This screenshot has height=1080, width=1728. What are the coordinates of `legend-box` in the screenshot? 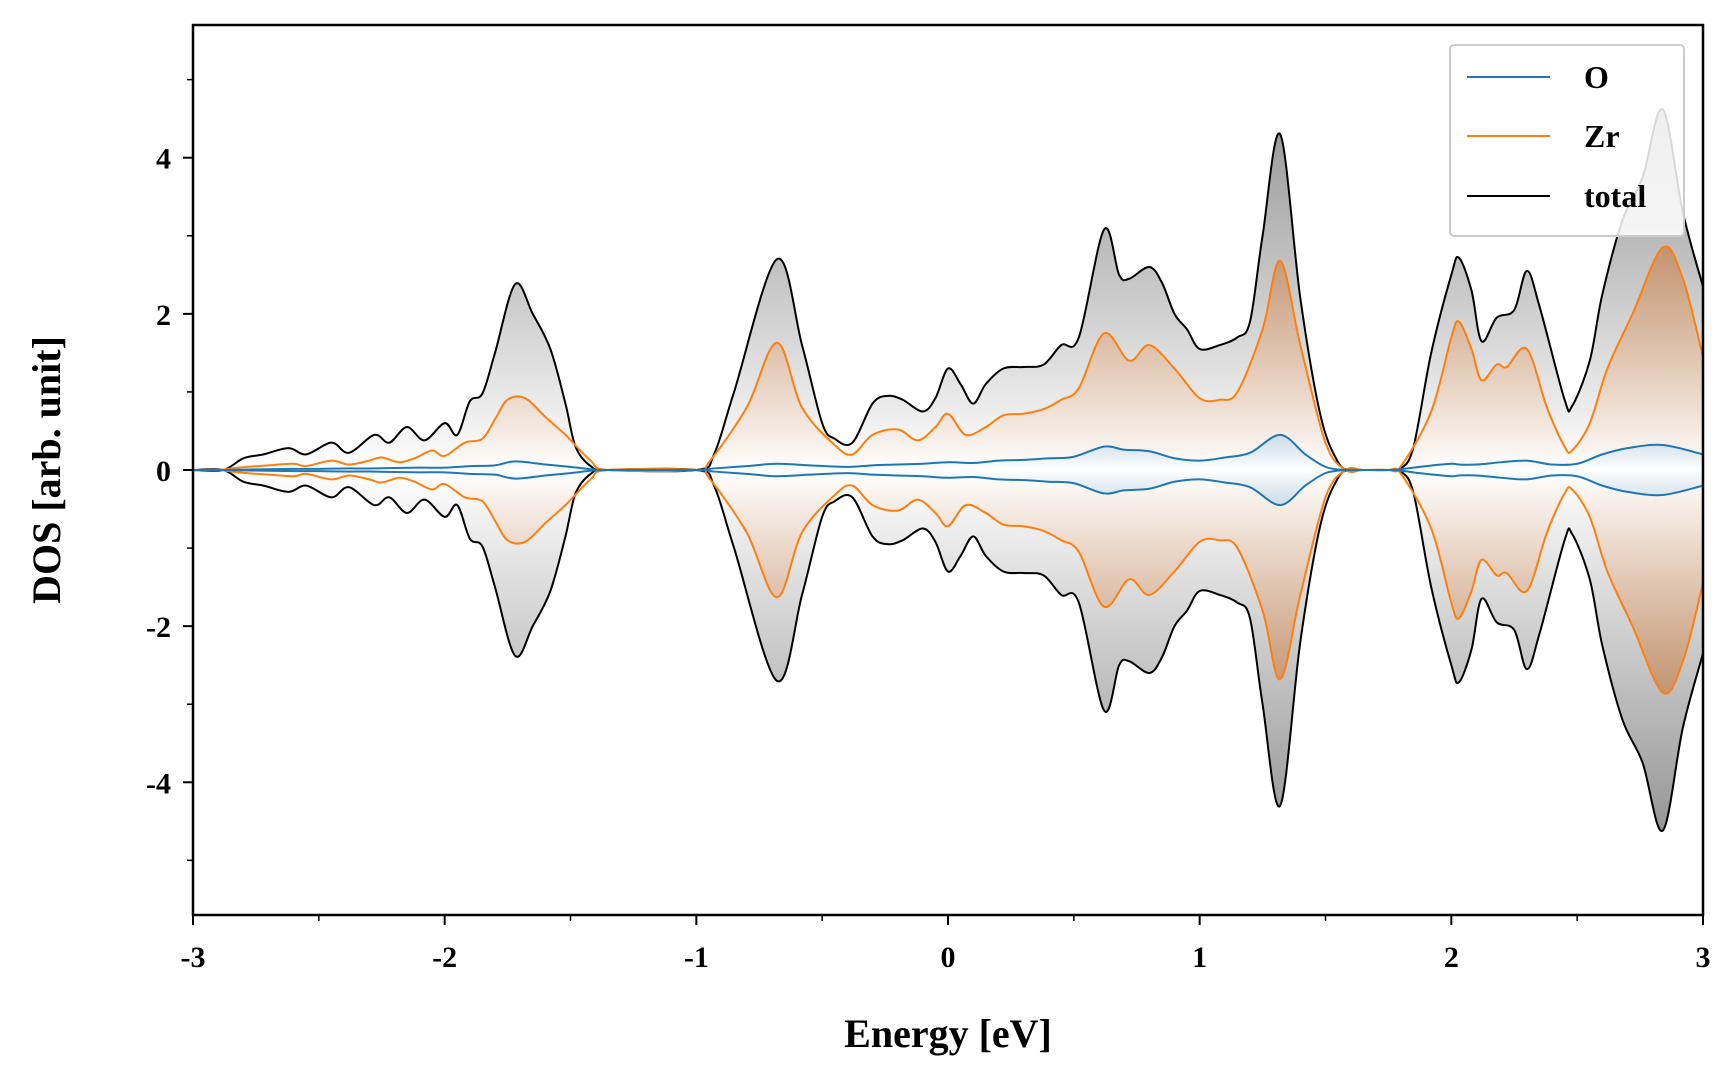 It's located at (1567, 140).